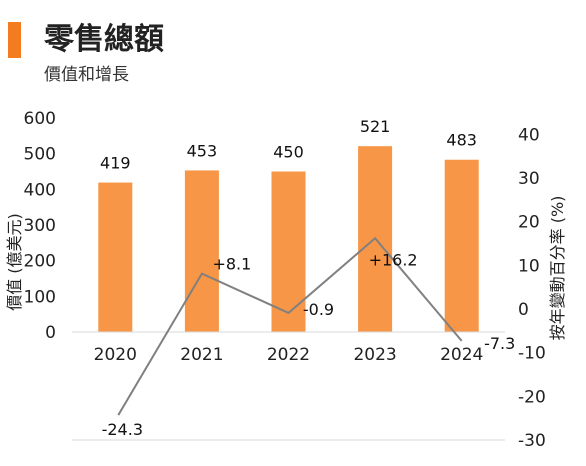 The image size is (586, 466). Describe the element at coordinates (288, 152) in the screenshot. I see `bar-value-label: 450` at that location.